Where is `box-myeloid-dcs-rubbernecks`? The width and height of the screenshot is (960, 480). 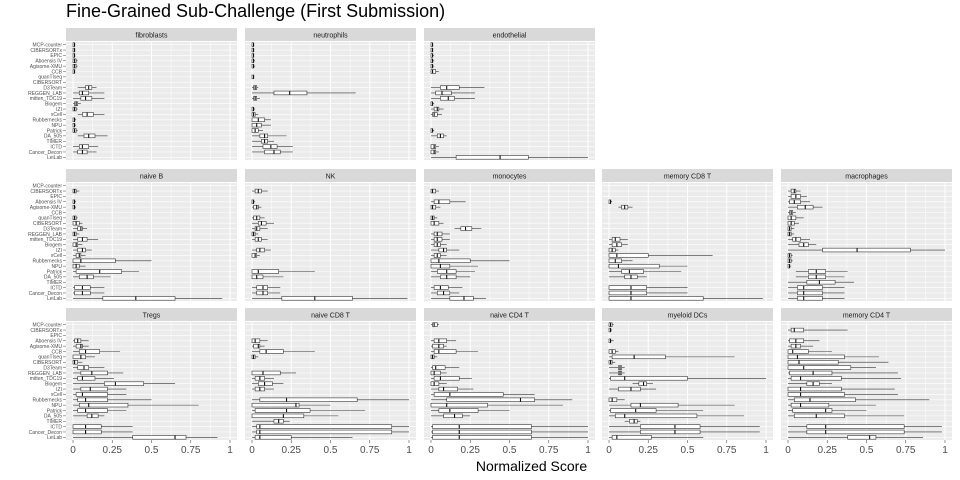
box-myeloid-dcs-rubbernecks is located at coordinates (613, 399).